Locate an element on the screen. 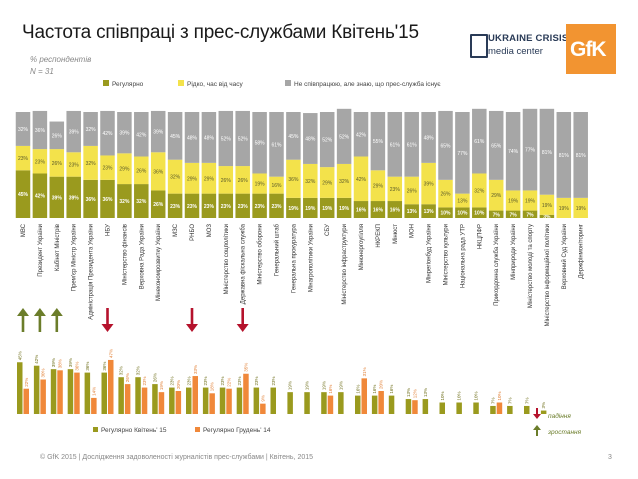 Image resolution: width=638 pixels, height=479 pixels. arrow-up-icon is located at coordinates (39, 320).